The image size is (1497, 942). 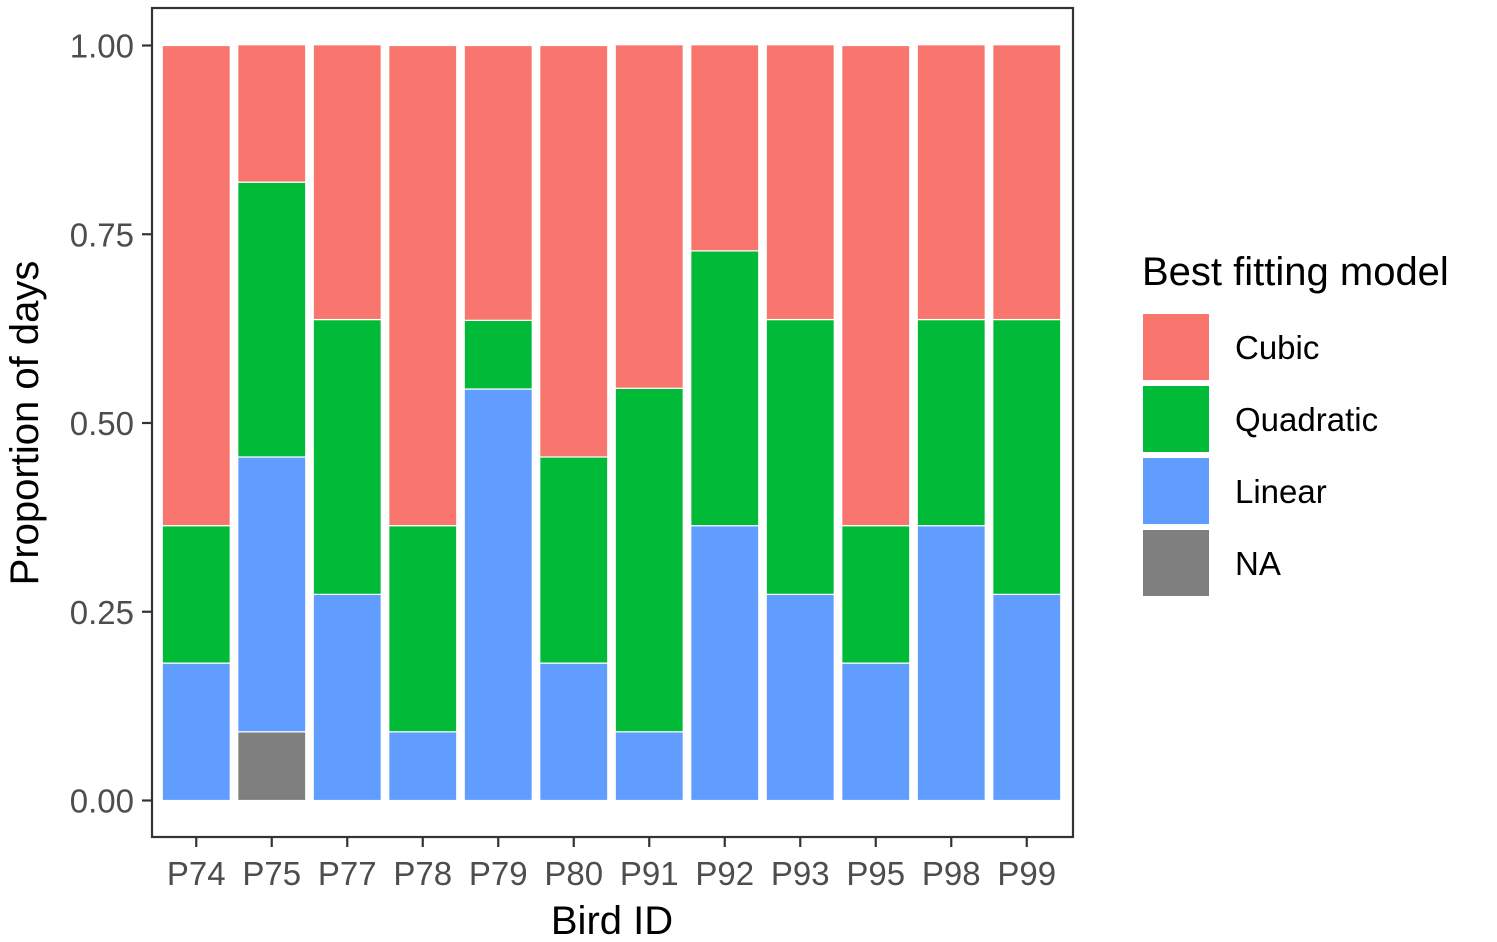 What do you see at coordinates (800, 456) in the screenshot?
I see `bar-P93-quadratic` at bounding box center [800, 456].